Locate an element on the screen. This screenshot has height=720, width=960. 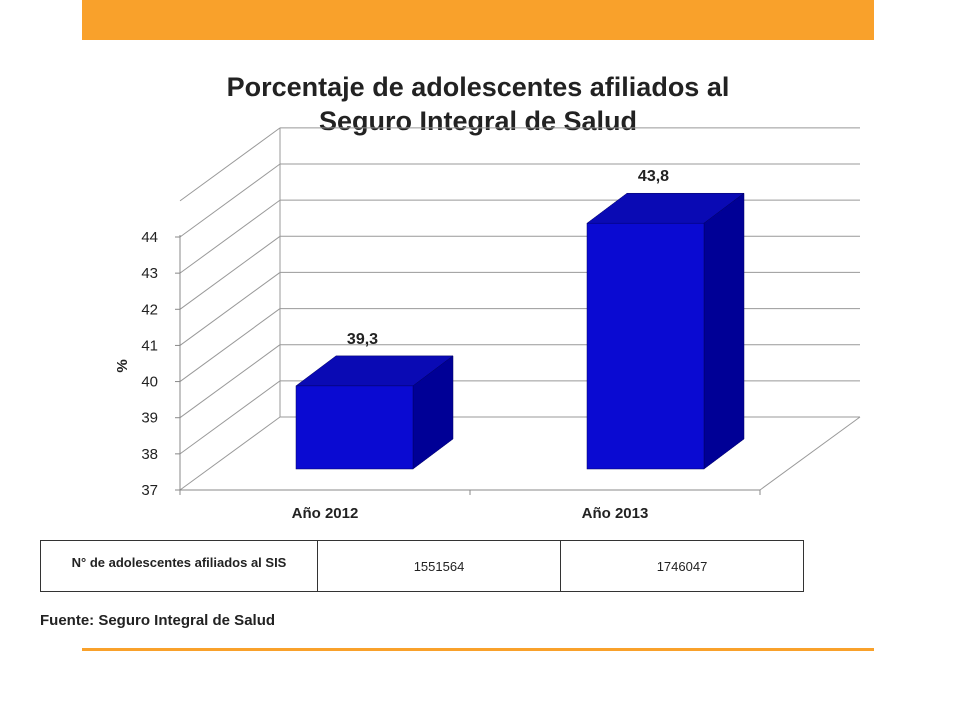
table-cell-2012: 1551564 is located at coordinates (439, 566).